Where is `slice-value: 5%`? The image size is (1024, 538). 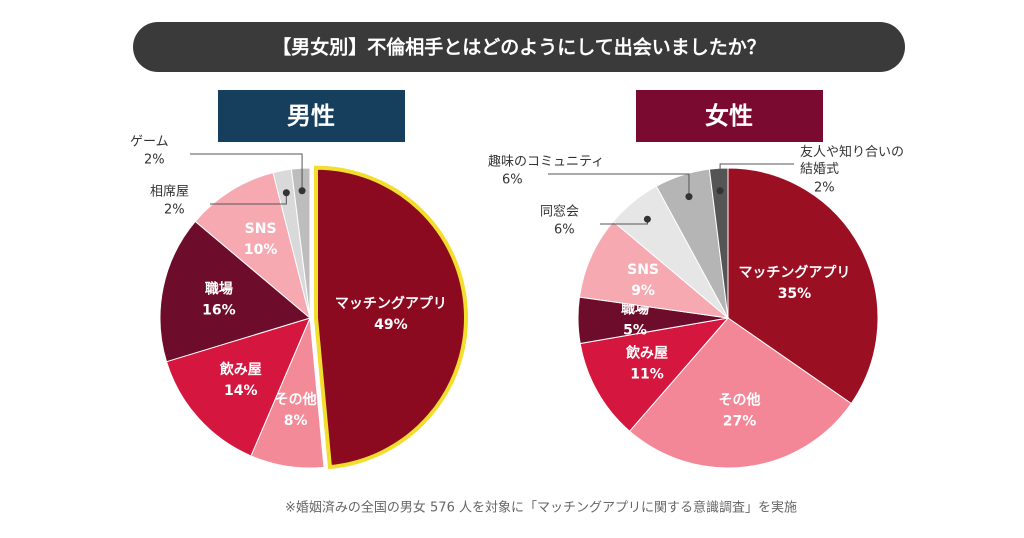
slice-value: 5% is located at coordinates (635, 330).